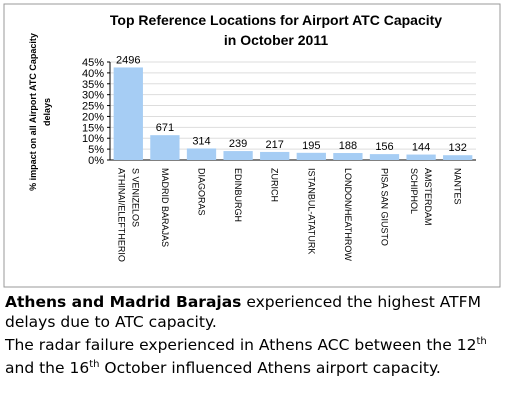 This screenshot has width=509, height=414. I want to click on x-tick-label: EDINBURGH, so click(238, 195).